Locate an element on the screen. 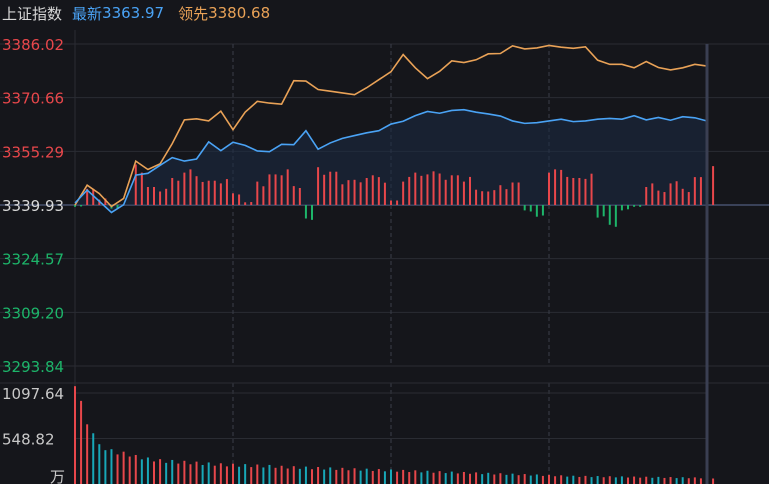 The height and width of the screenshot is (484, 769). lead-label: 领先 is located at coordinates (193, 13).